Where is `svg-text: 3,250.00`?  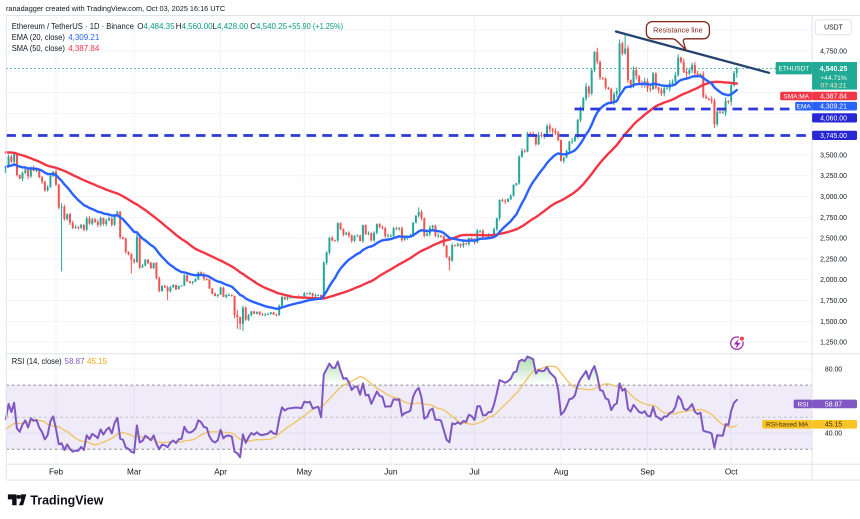
svg-text: 3,250.00 is located at coordinates (833, 176).